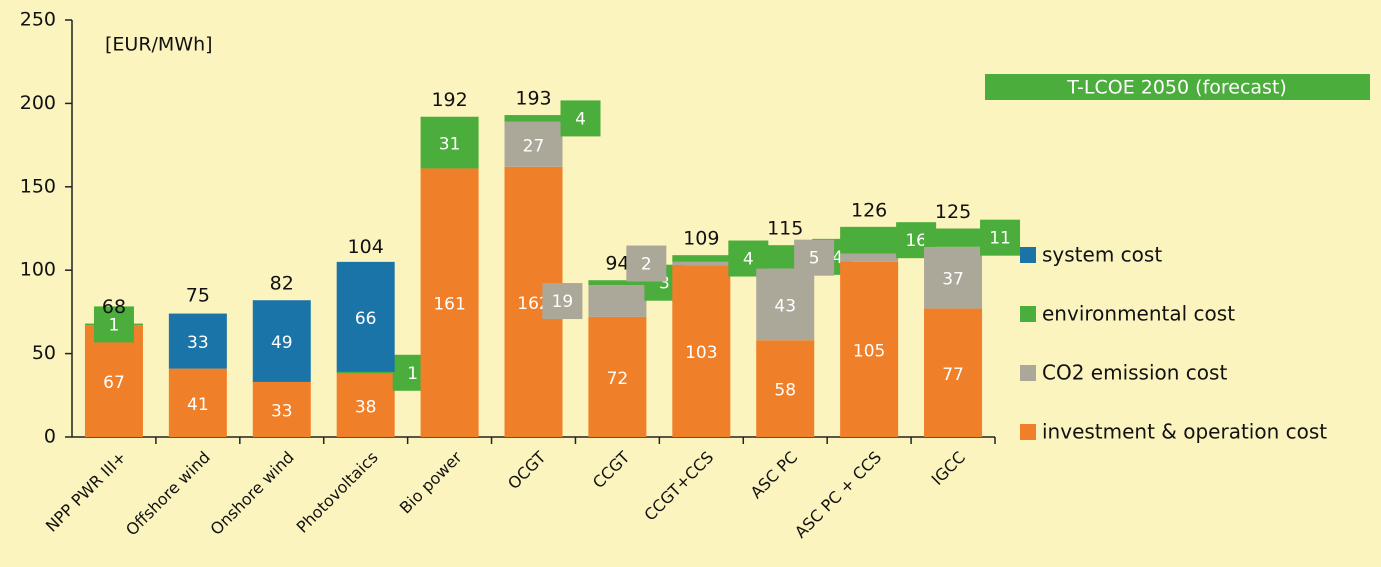  I want to click on y-tick-label: 200, so click(38, 103).